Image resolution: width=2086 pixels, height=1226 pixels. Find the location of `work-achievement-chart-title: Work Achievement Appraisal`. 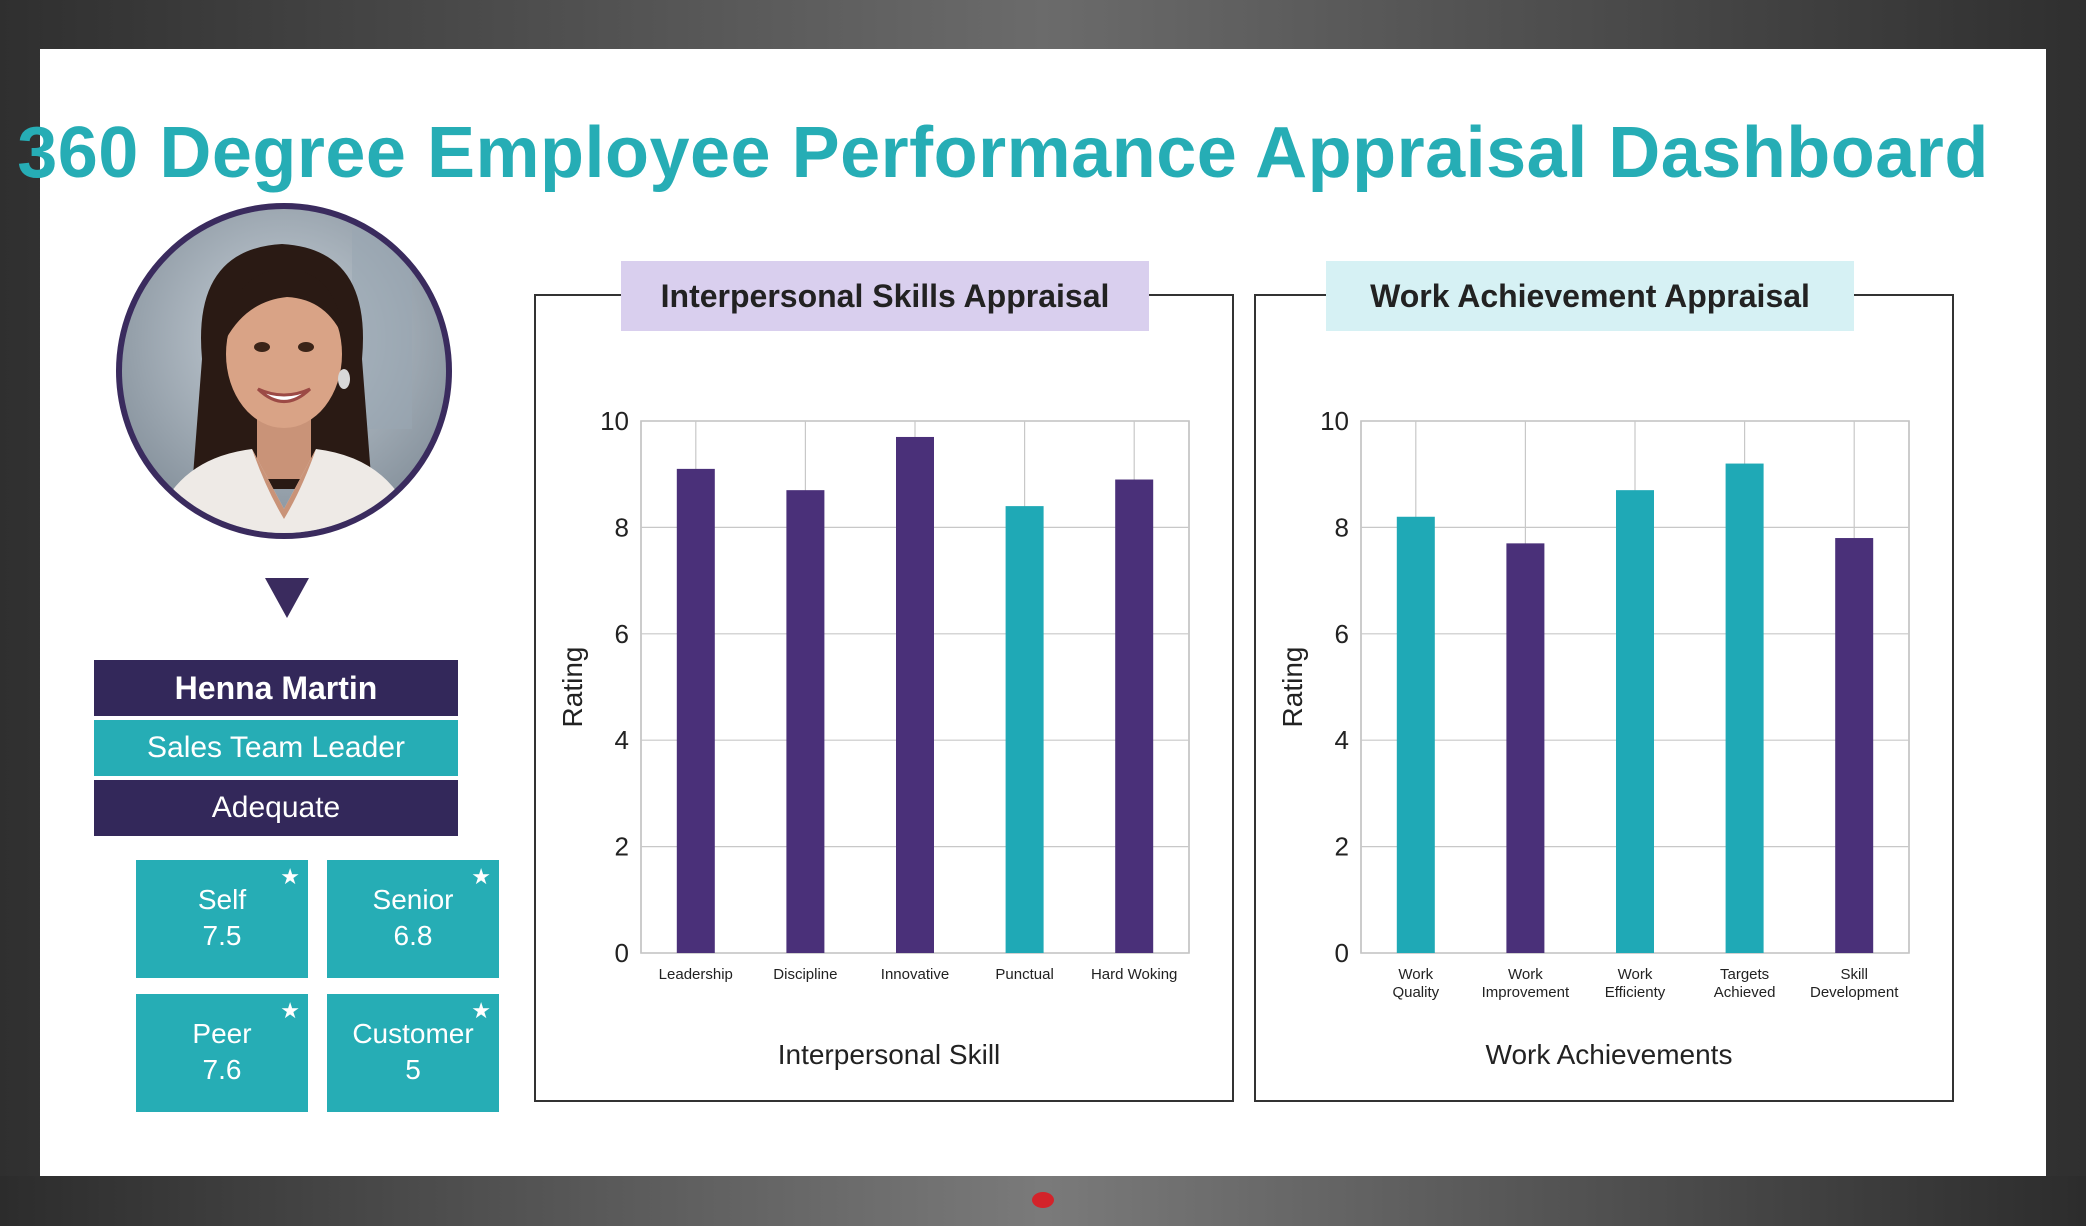

work-achievement-chart-title: Work Achievement Appraisal is located at coordinates (1590, 296).